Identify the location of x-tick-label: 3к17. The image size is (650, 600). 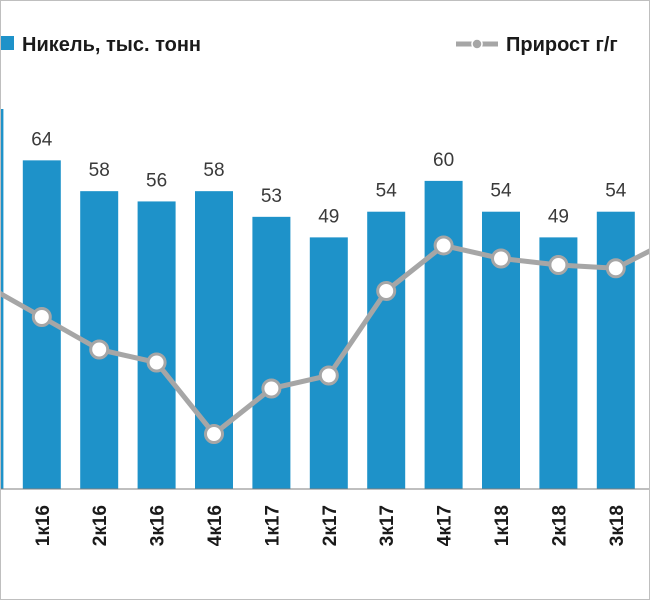
(387, 525).